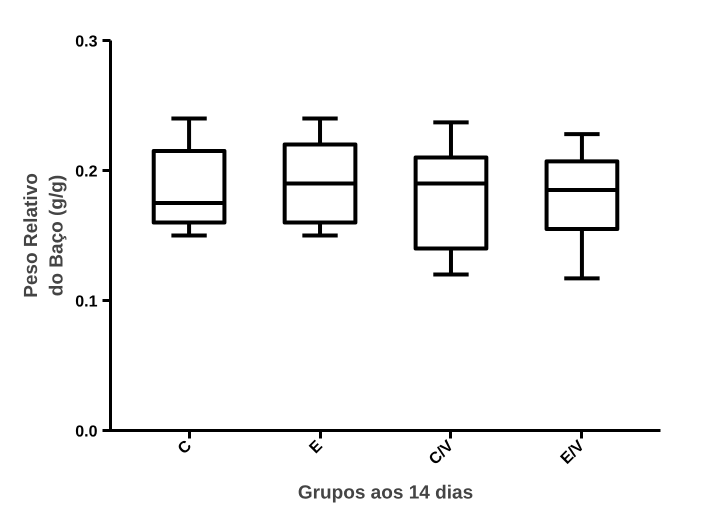 The image size is (705, 526). I want to click on x-tick-label: C, so click(185, 447).